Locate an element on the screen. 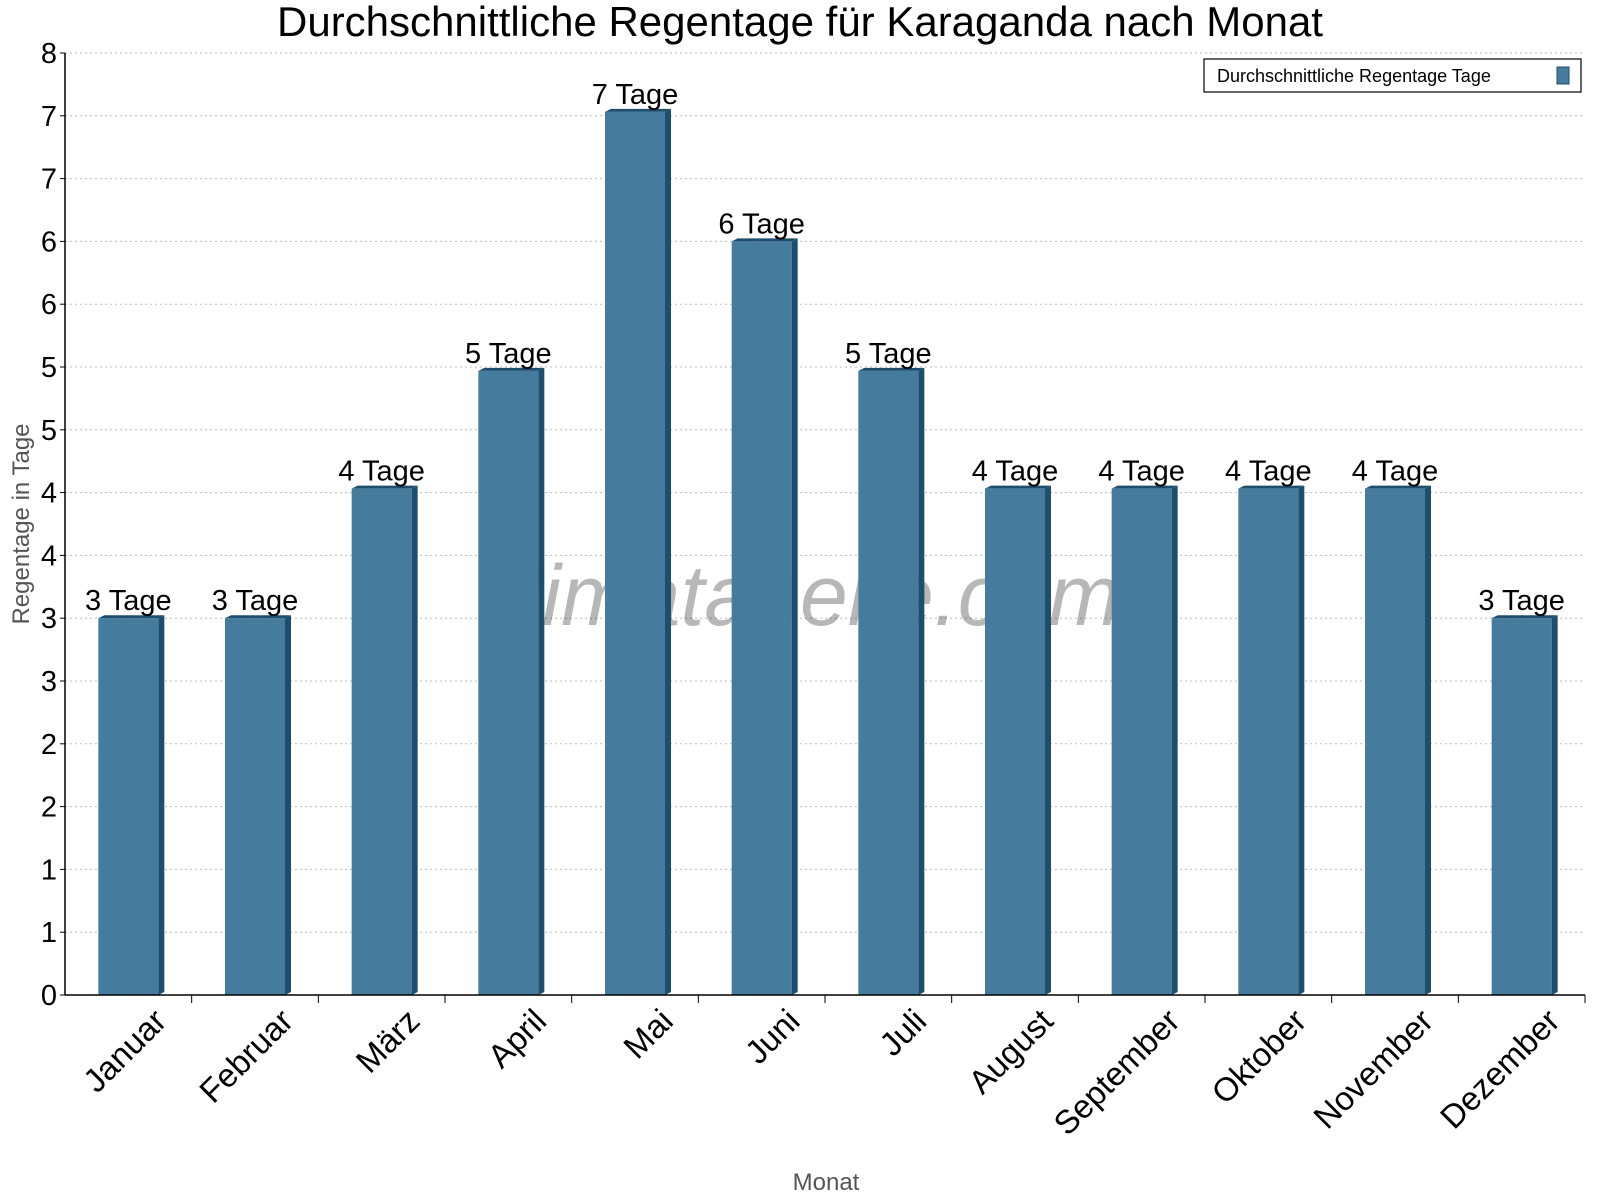  data-label: 7 Tage is located at coordinates (635, 95).